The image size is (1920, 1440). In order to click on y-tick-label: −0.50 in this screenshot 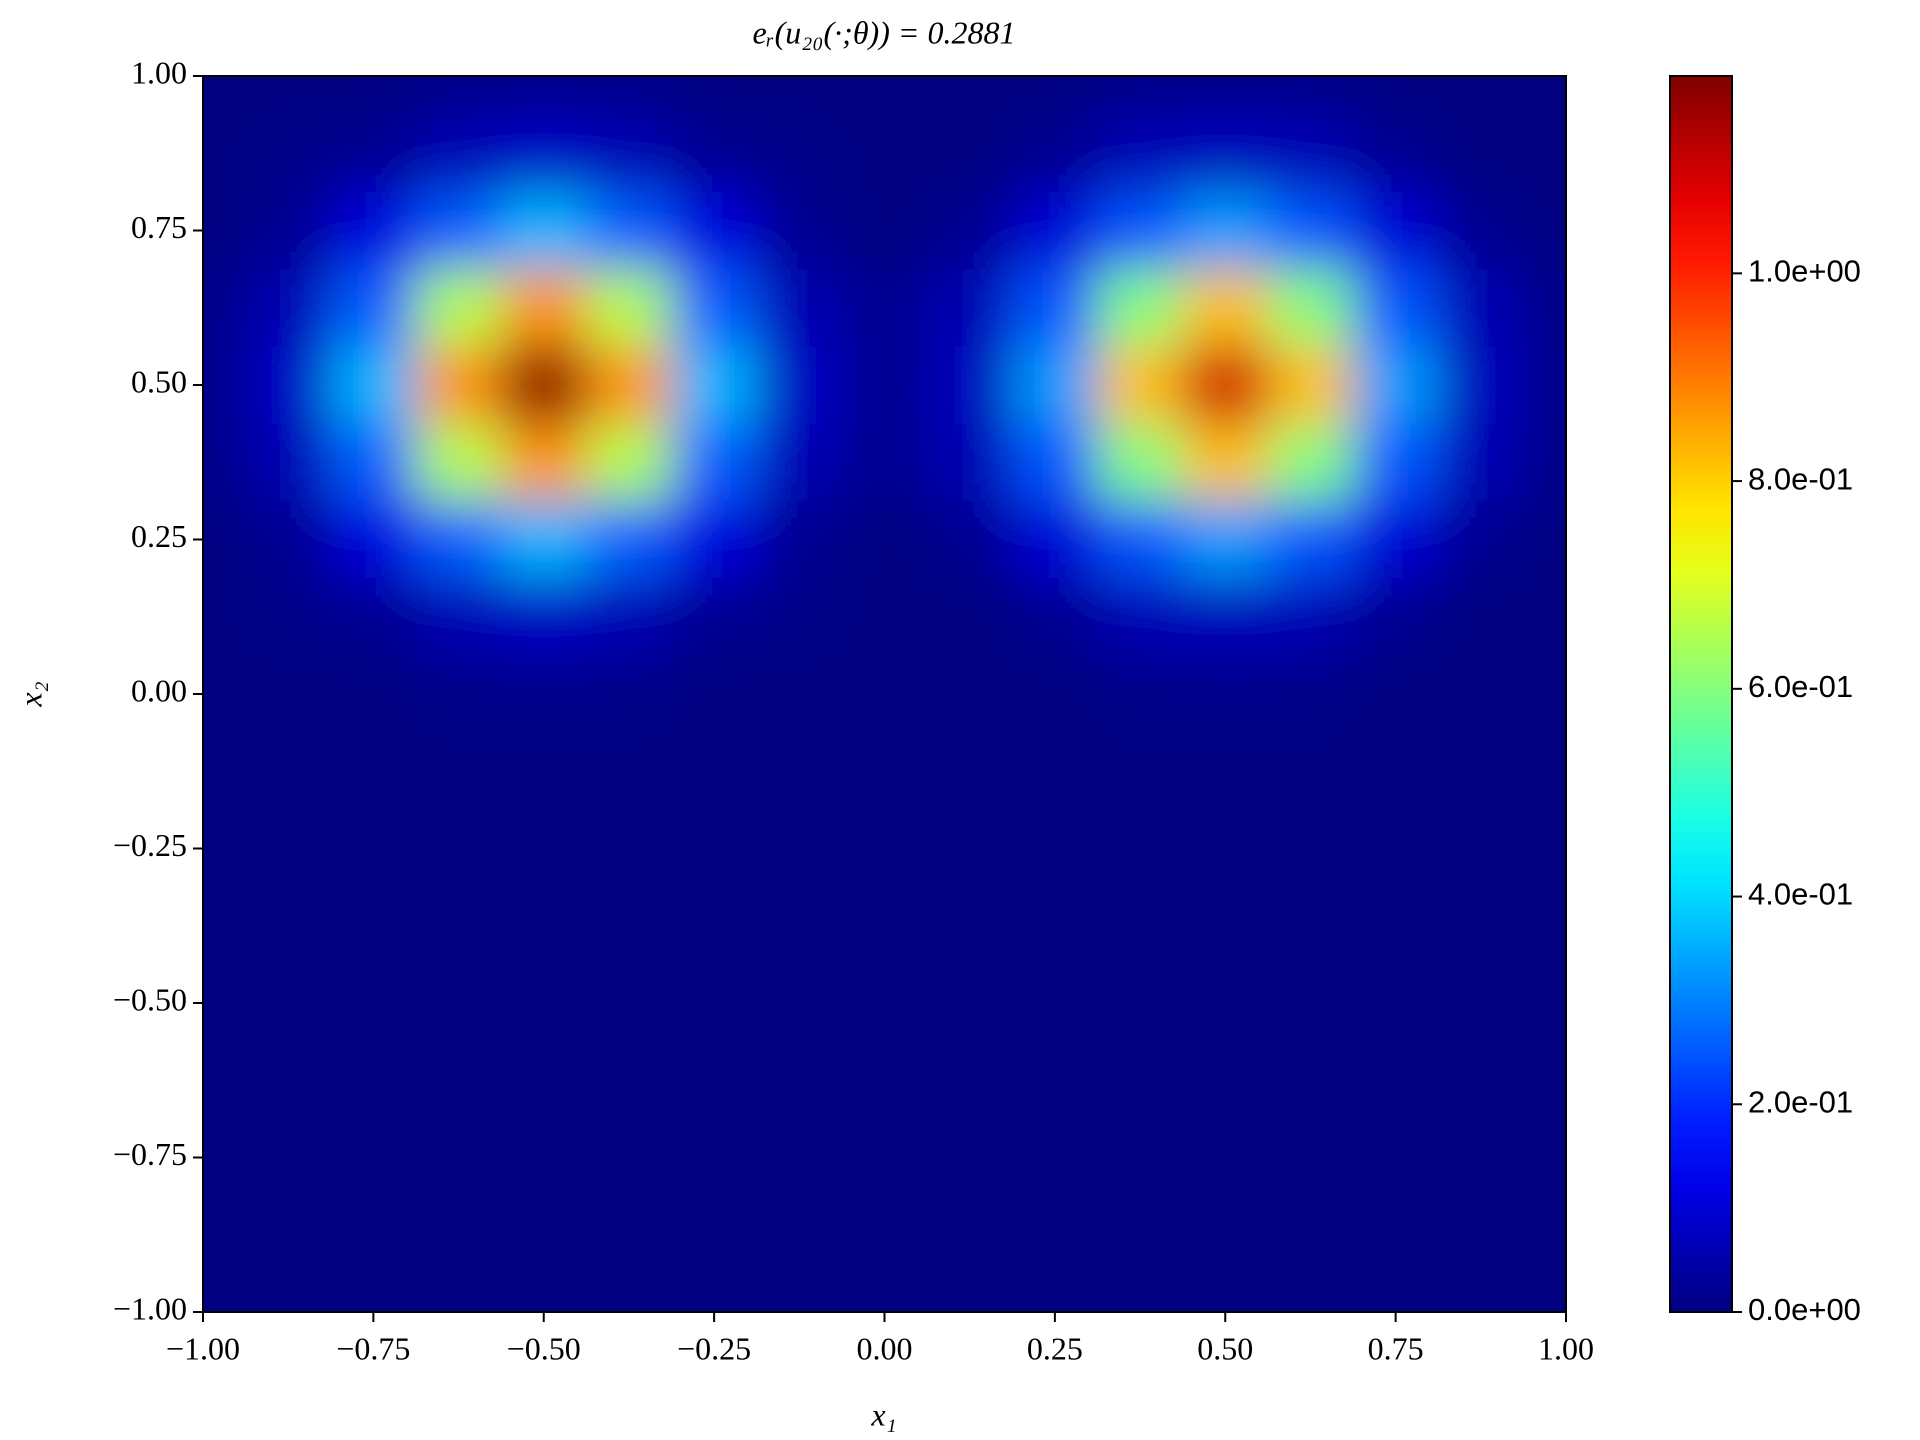, I will do `click(150, 999)`.